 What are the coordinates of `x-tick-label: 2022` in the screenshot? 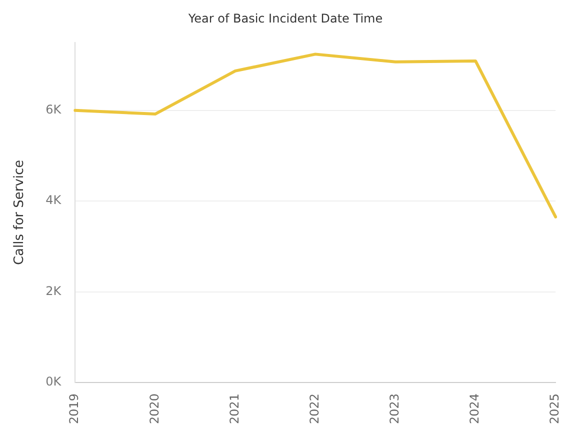 It's located at (314, 408).